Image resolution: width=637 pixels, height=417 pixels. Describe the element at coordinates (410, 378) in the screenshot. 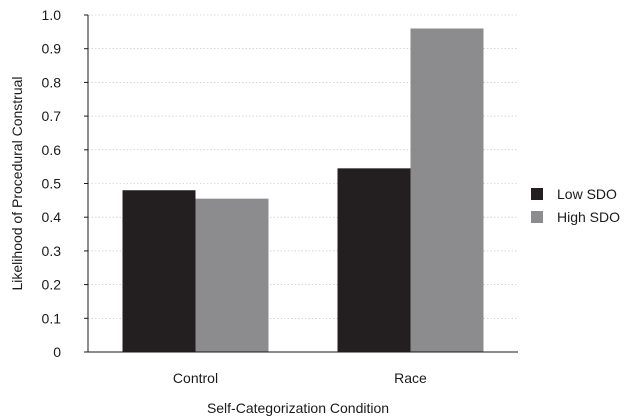

I see `x-tick-label: Race` at that location.